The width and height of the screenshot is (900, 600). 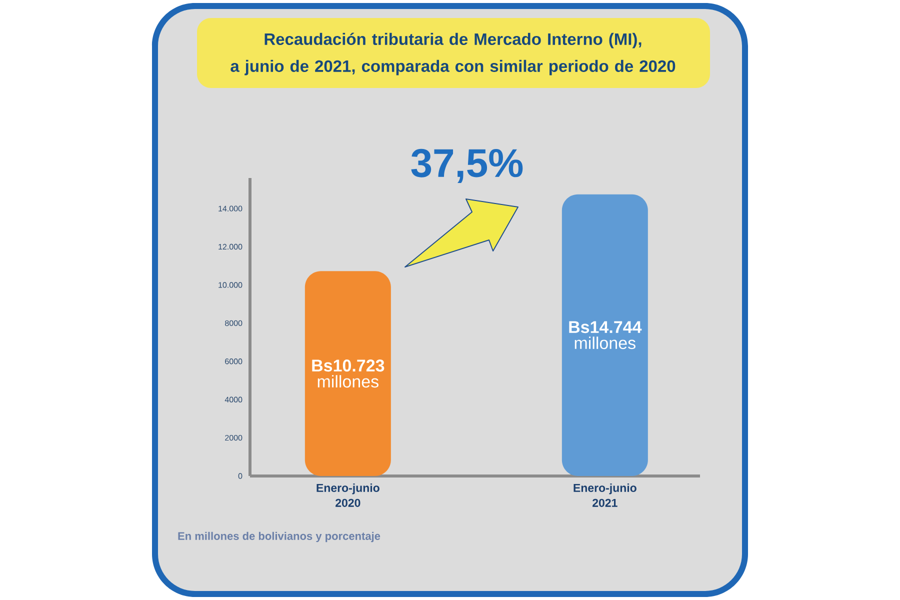 I want to click on y-tick-label: 8000, so click(x=233, y=323).